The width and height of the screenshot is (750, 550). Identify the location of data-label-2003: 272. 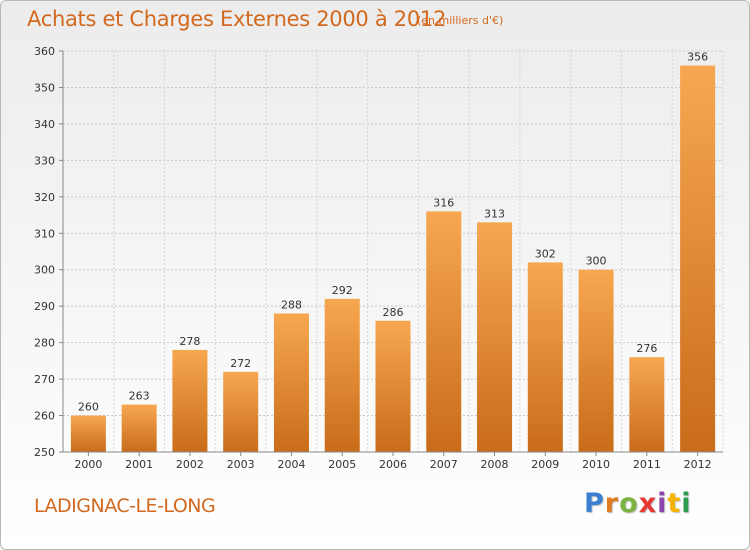
(240, 363).